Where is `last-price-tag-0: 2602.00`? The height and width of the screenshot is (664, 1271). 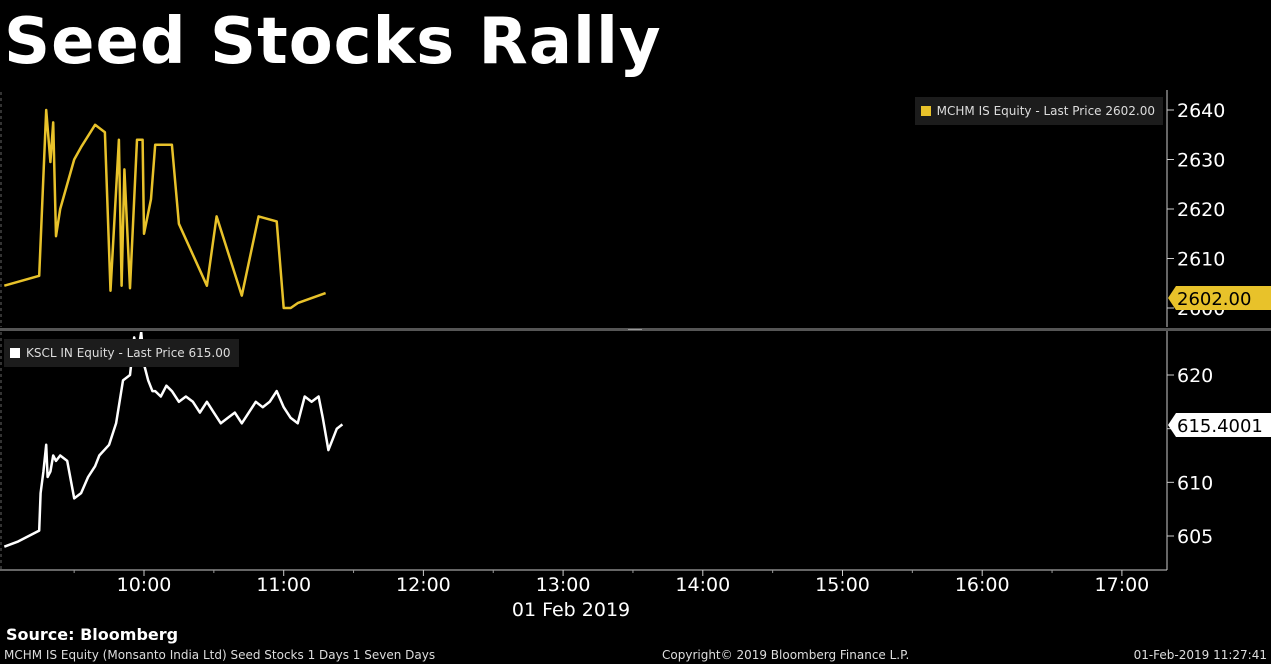 last-price-tag-0: 2602.00 is located at coordinates (1219, 298).